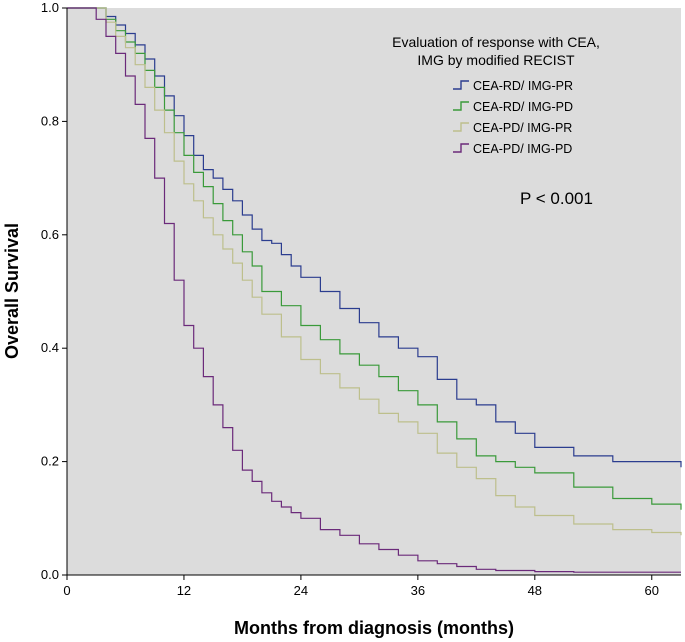 The width and height of the screenshot is (685, 642). I want to click on x-axis-label: Months from diagnosis (months), so click(374, 628).